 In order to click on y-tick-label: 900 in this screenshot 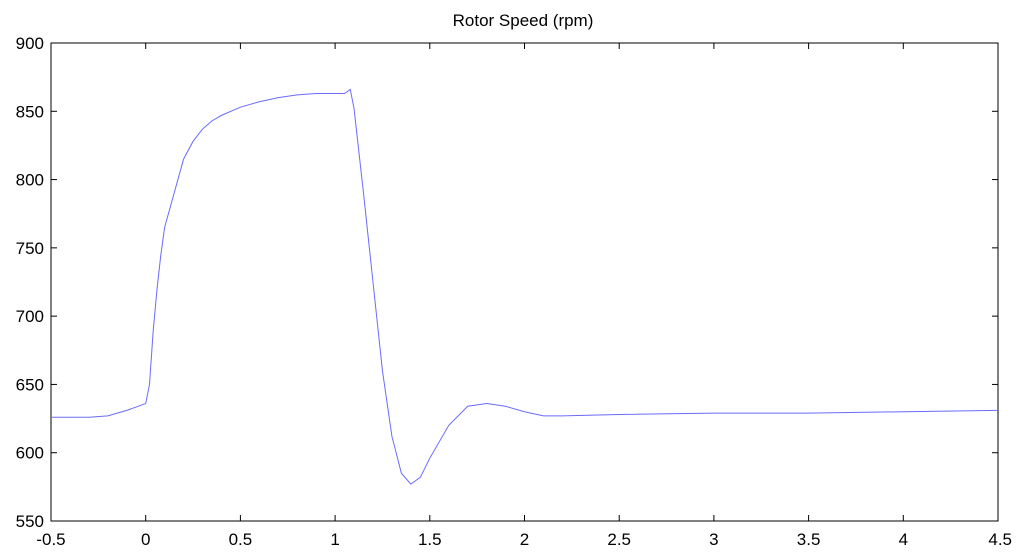, I will do `click(30, 43)`.